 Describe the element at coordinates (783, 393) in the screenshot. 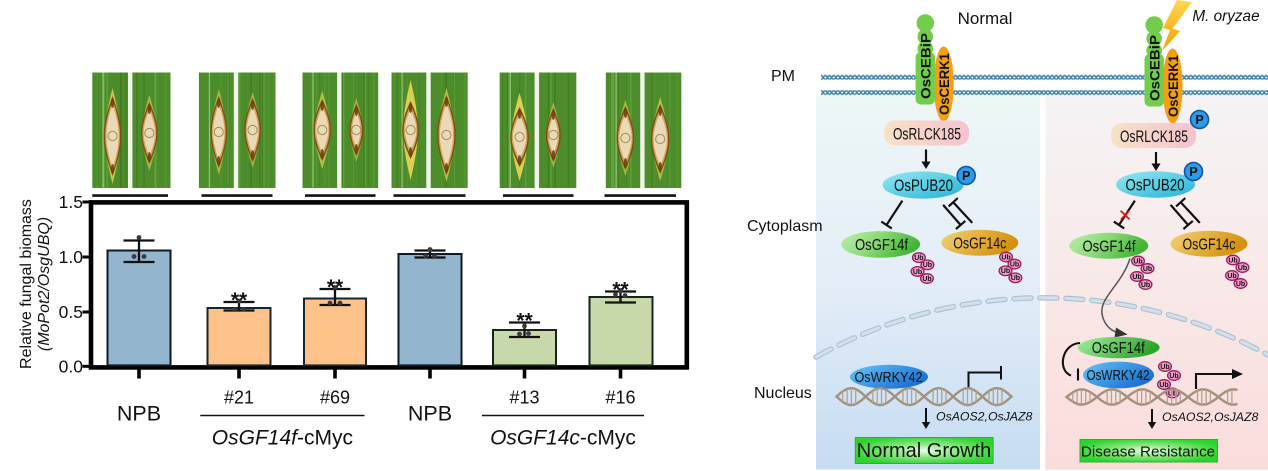

I see `svg-text: Nucleus` at that location.